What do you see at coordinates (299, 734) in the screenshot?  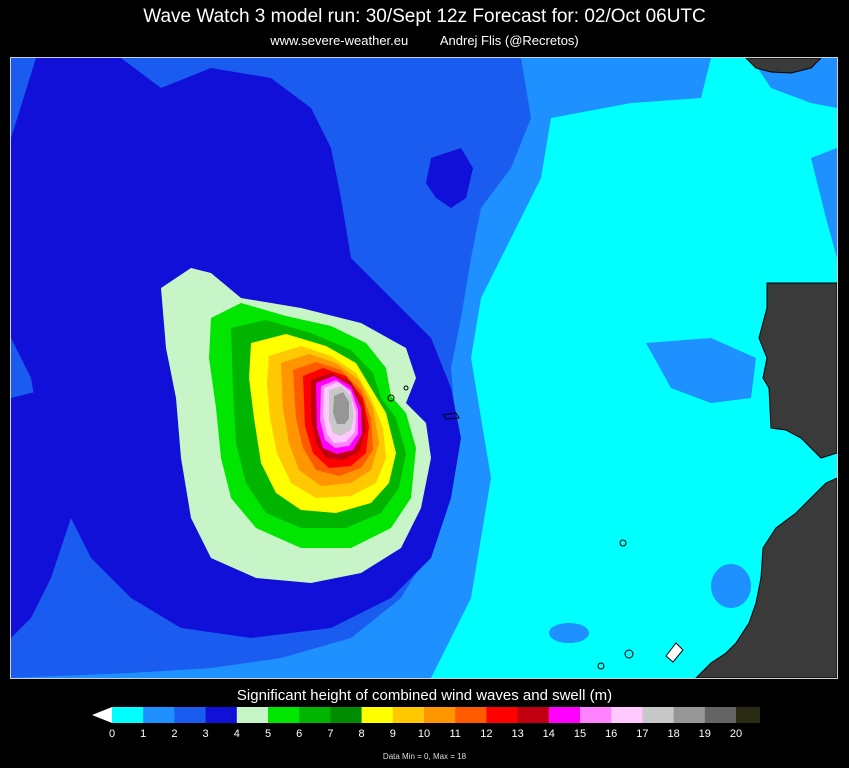 I see `colorbar-tick-label: 6` at bounding box center [299, 734].